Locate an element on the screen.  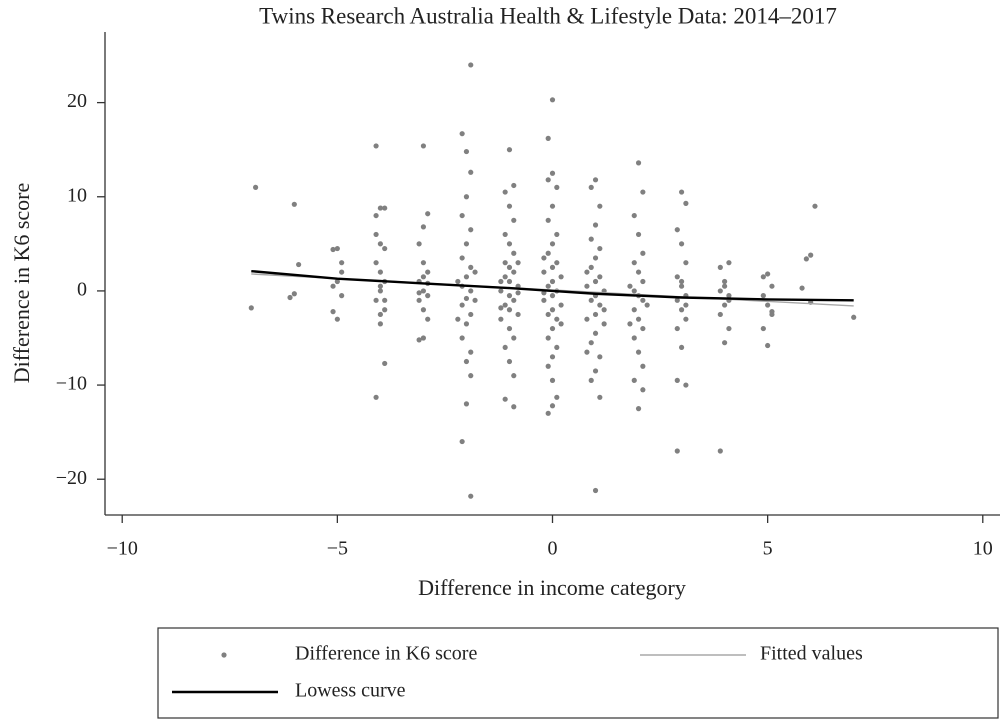
x-tick-label: 5 is located at coordinates (768, 549).